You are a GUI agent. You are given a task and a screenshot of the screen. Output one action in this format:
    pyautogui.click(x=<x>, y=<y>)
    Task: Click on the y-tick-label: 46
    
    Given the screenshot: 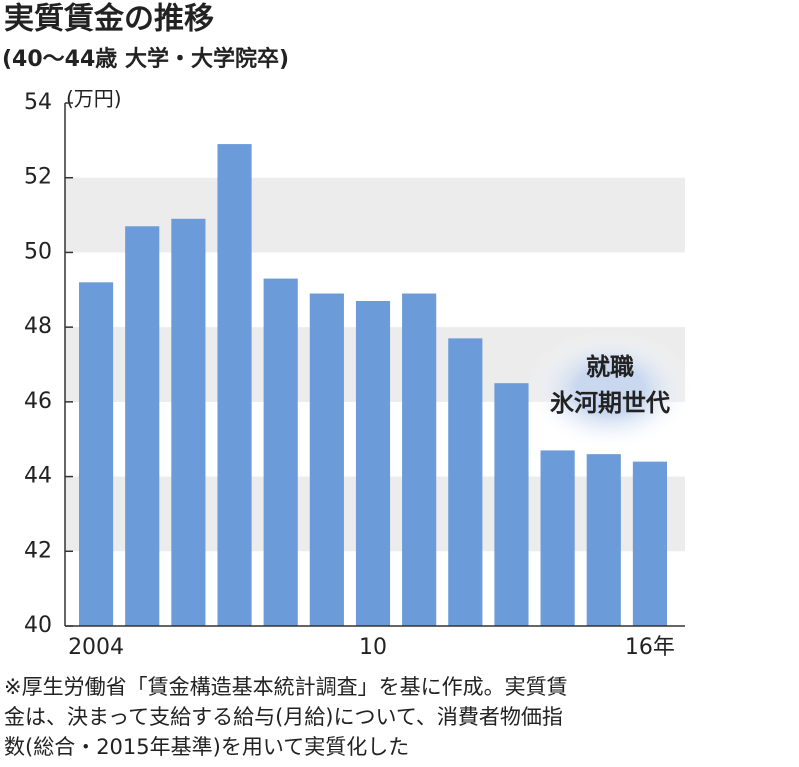 What is the action you would take?
    pyautogui.click(x=38, y=401)
    